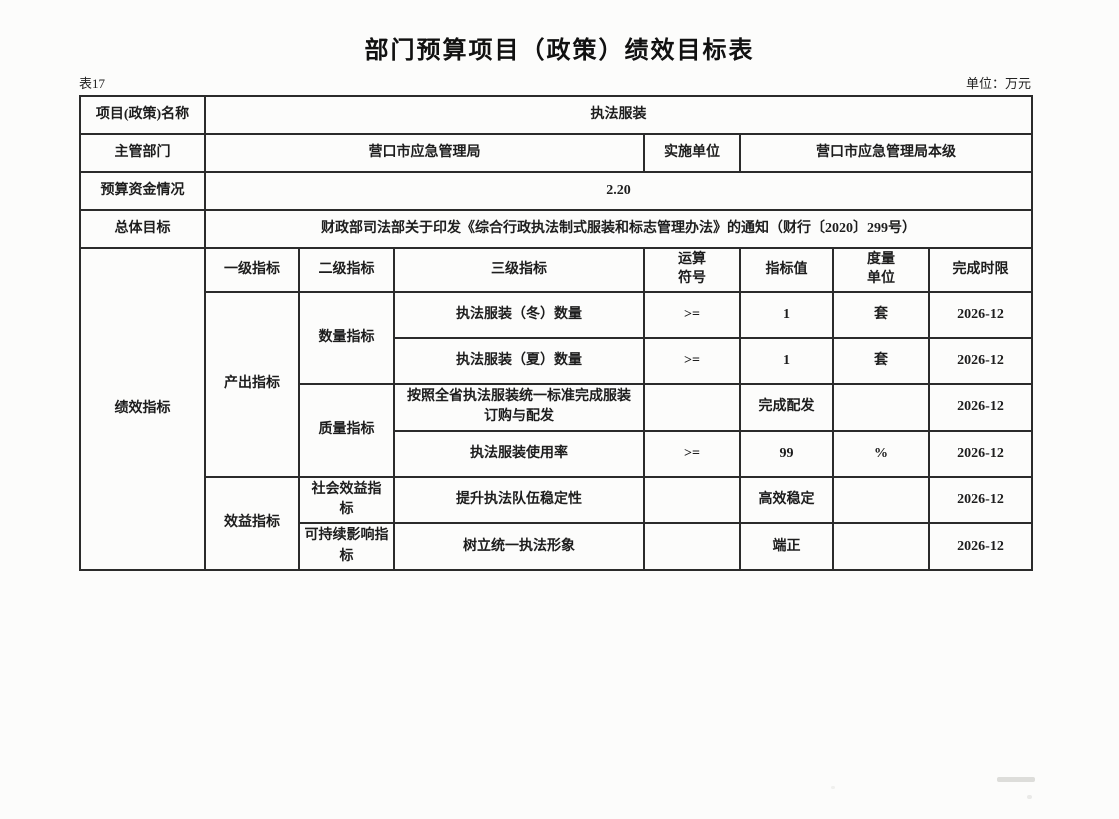 Image resolution: width=1119 pixels, height=819 pixels. I want to click on benefit-indicator-group-cell: 效益指标, so click(252, 523).